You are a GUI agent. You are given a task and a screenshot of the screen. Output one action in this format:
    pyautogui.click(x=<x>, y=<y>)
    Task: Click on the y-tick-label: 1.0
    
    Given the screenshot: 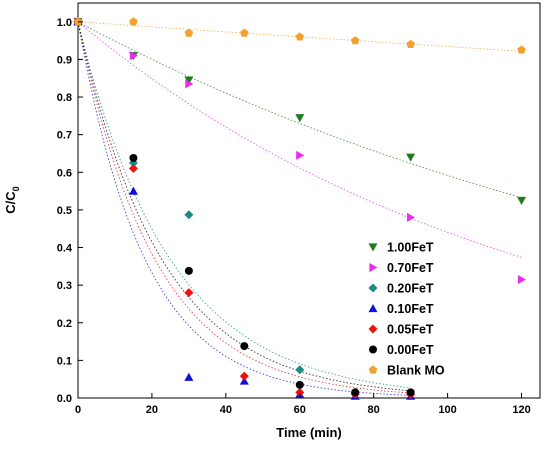 What is the action you would take?
    pyautogui.click(x=64, y=23)
    